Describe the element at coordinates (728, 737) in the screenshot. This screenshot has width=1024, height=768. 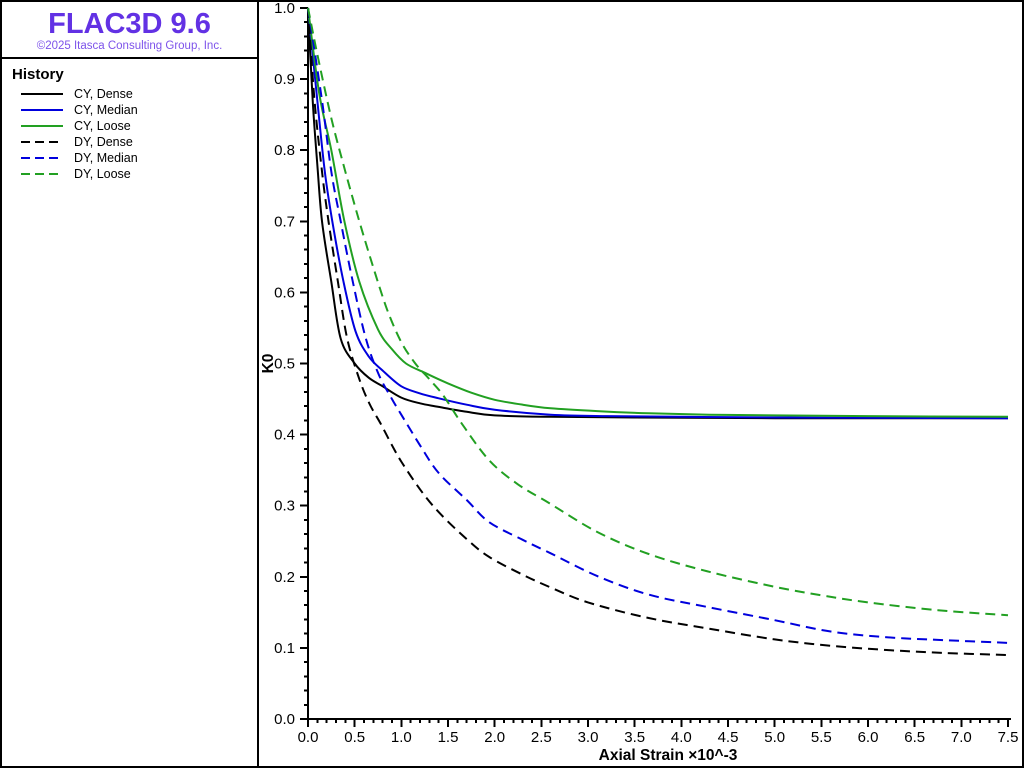
I see `x-tick-label: 4.5` at that location.